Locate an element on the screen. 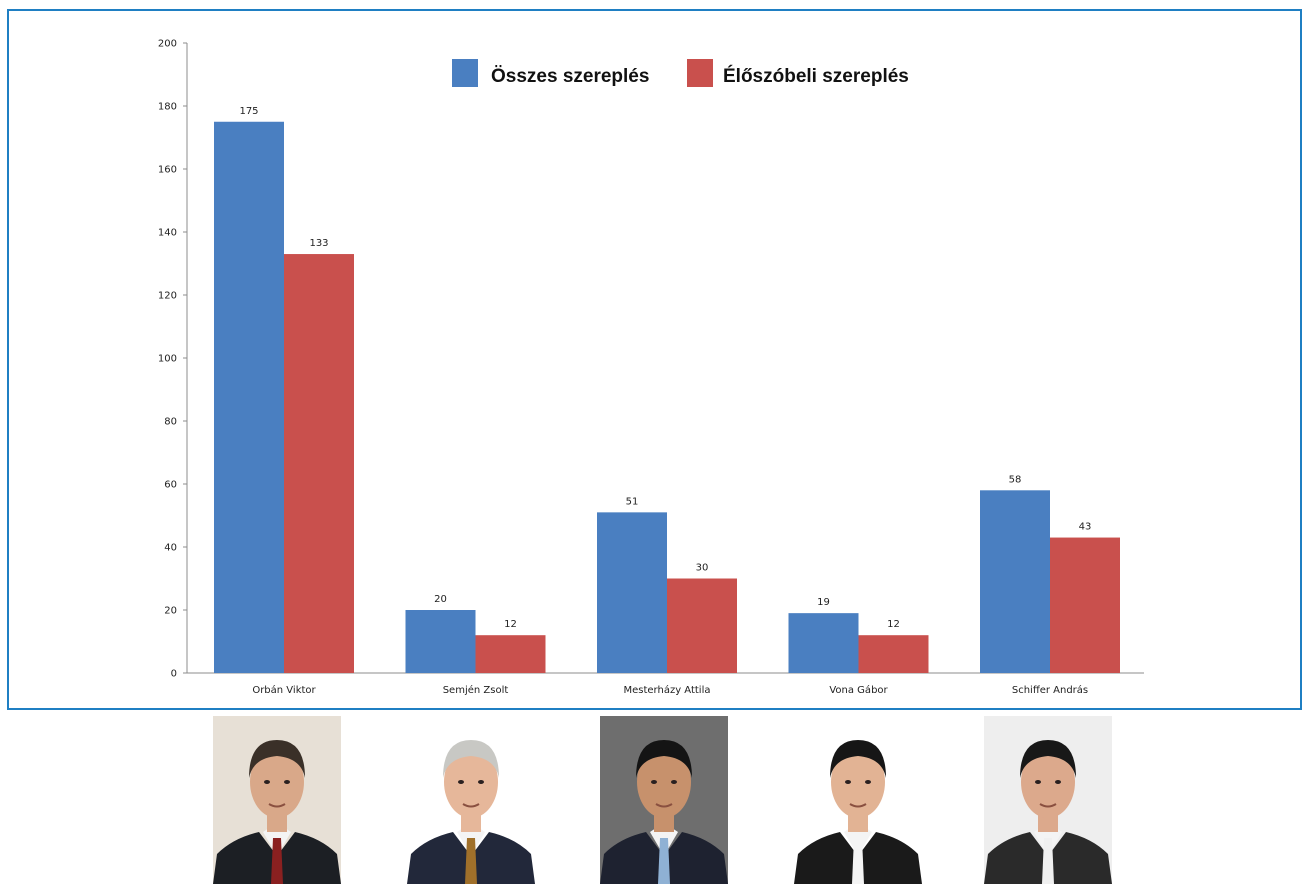 The image size is (1303, 884). y-tick-label: 140 is located at coordinates (167, 233).